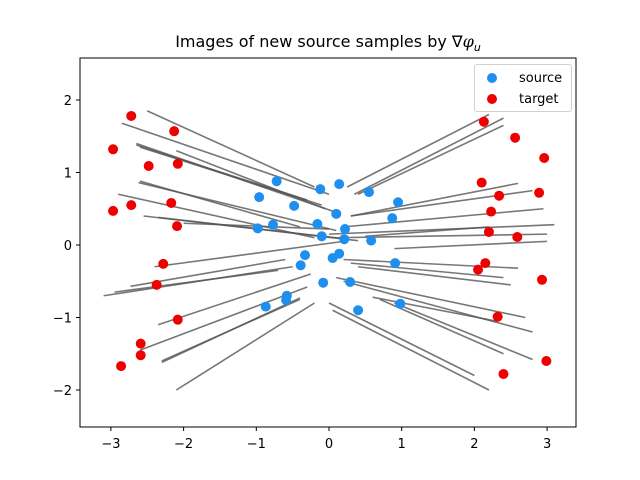 The width and height of the screenshot is (640, 480). What do you see at coordinates (492, 99) in the screenshot?
I see `target-marker-icon` at bounding box center [492, 99].